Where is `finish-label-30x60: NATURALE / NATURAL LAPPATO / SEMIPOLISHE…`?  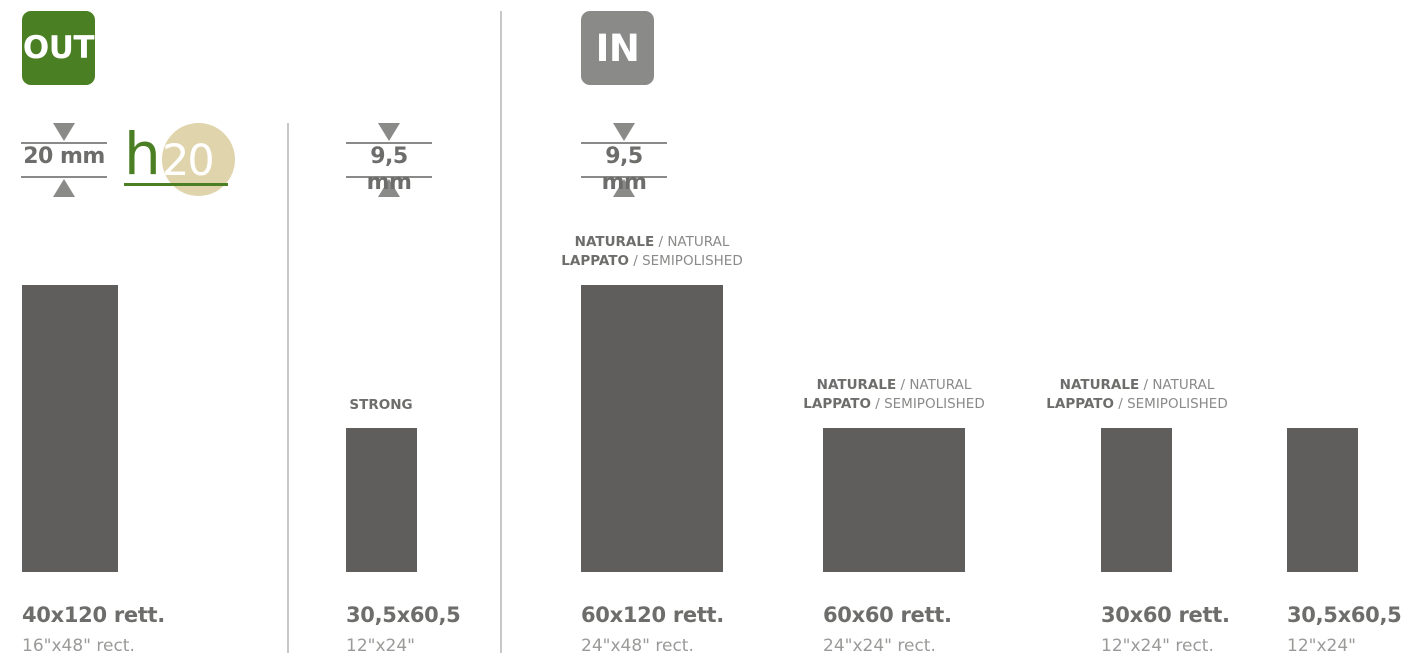 finish-label-30x60: NATURALE / NATURAL LAPPATO / SEMIPOLISHE… is located at coordinates (1137, 394).